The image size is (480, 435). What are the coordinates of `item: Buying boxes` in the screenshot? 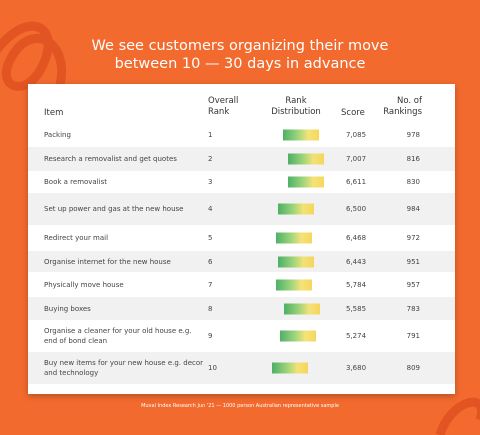 It's located at (67, 308).